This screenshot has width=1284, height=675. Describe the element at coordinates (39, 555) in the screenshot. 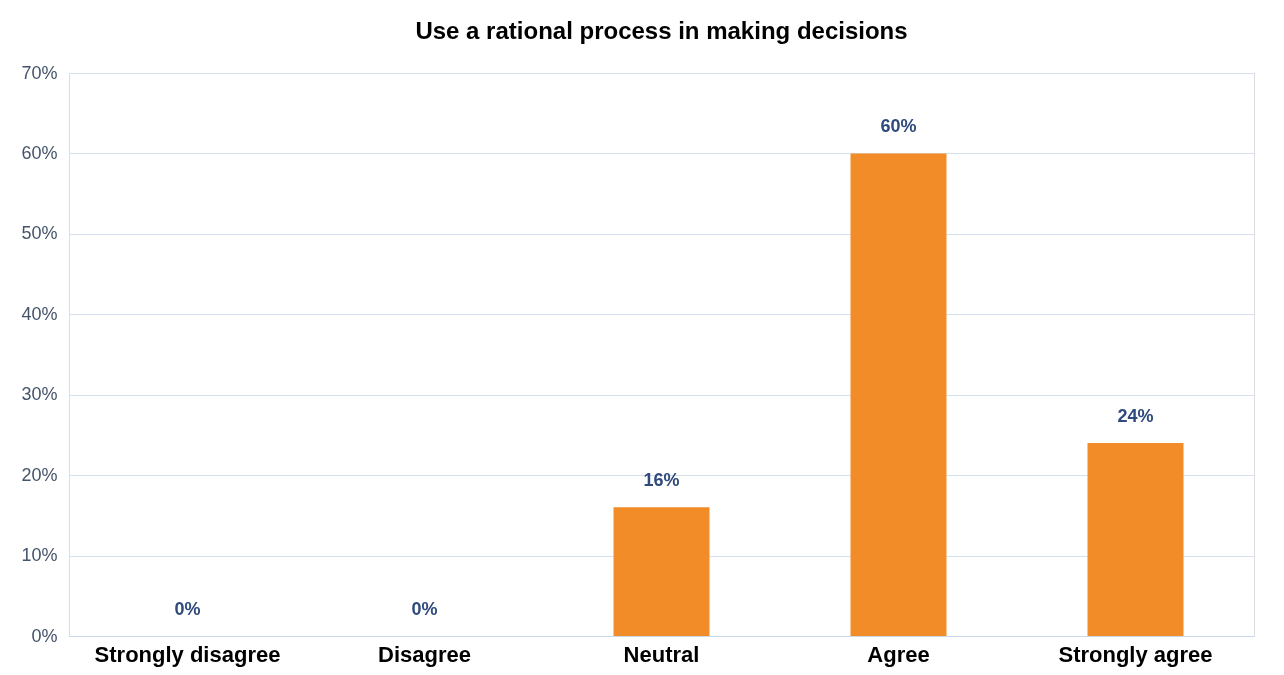

I see `y-tick-label: 10%` at that location.